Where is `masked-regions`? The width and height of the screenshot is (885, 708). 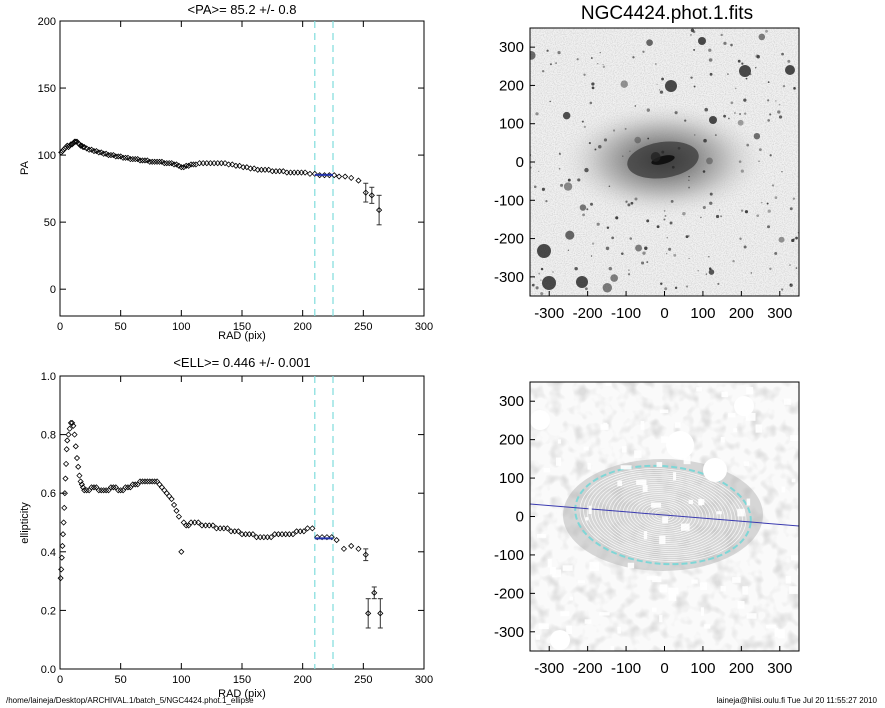
masked-regions is located at coordinates (664, 516).